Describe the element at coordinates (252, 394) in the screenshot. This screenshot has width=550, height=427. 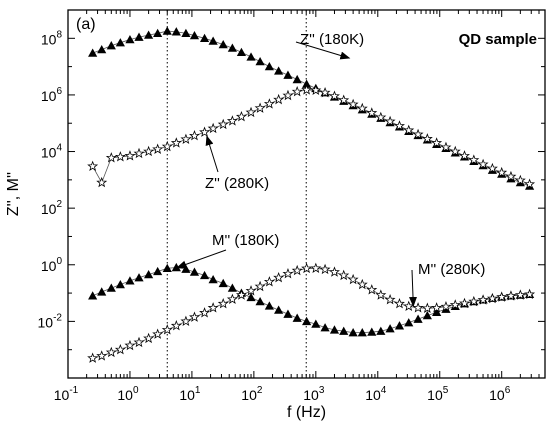
I see `x-tick-label: 10²` at that location.